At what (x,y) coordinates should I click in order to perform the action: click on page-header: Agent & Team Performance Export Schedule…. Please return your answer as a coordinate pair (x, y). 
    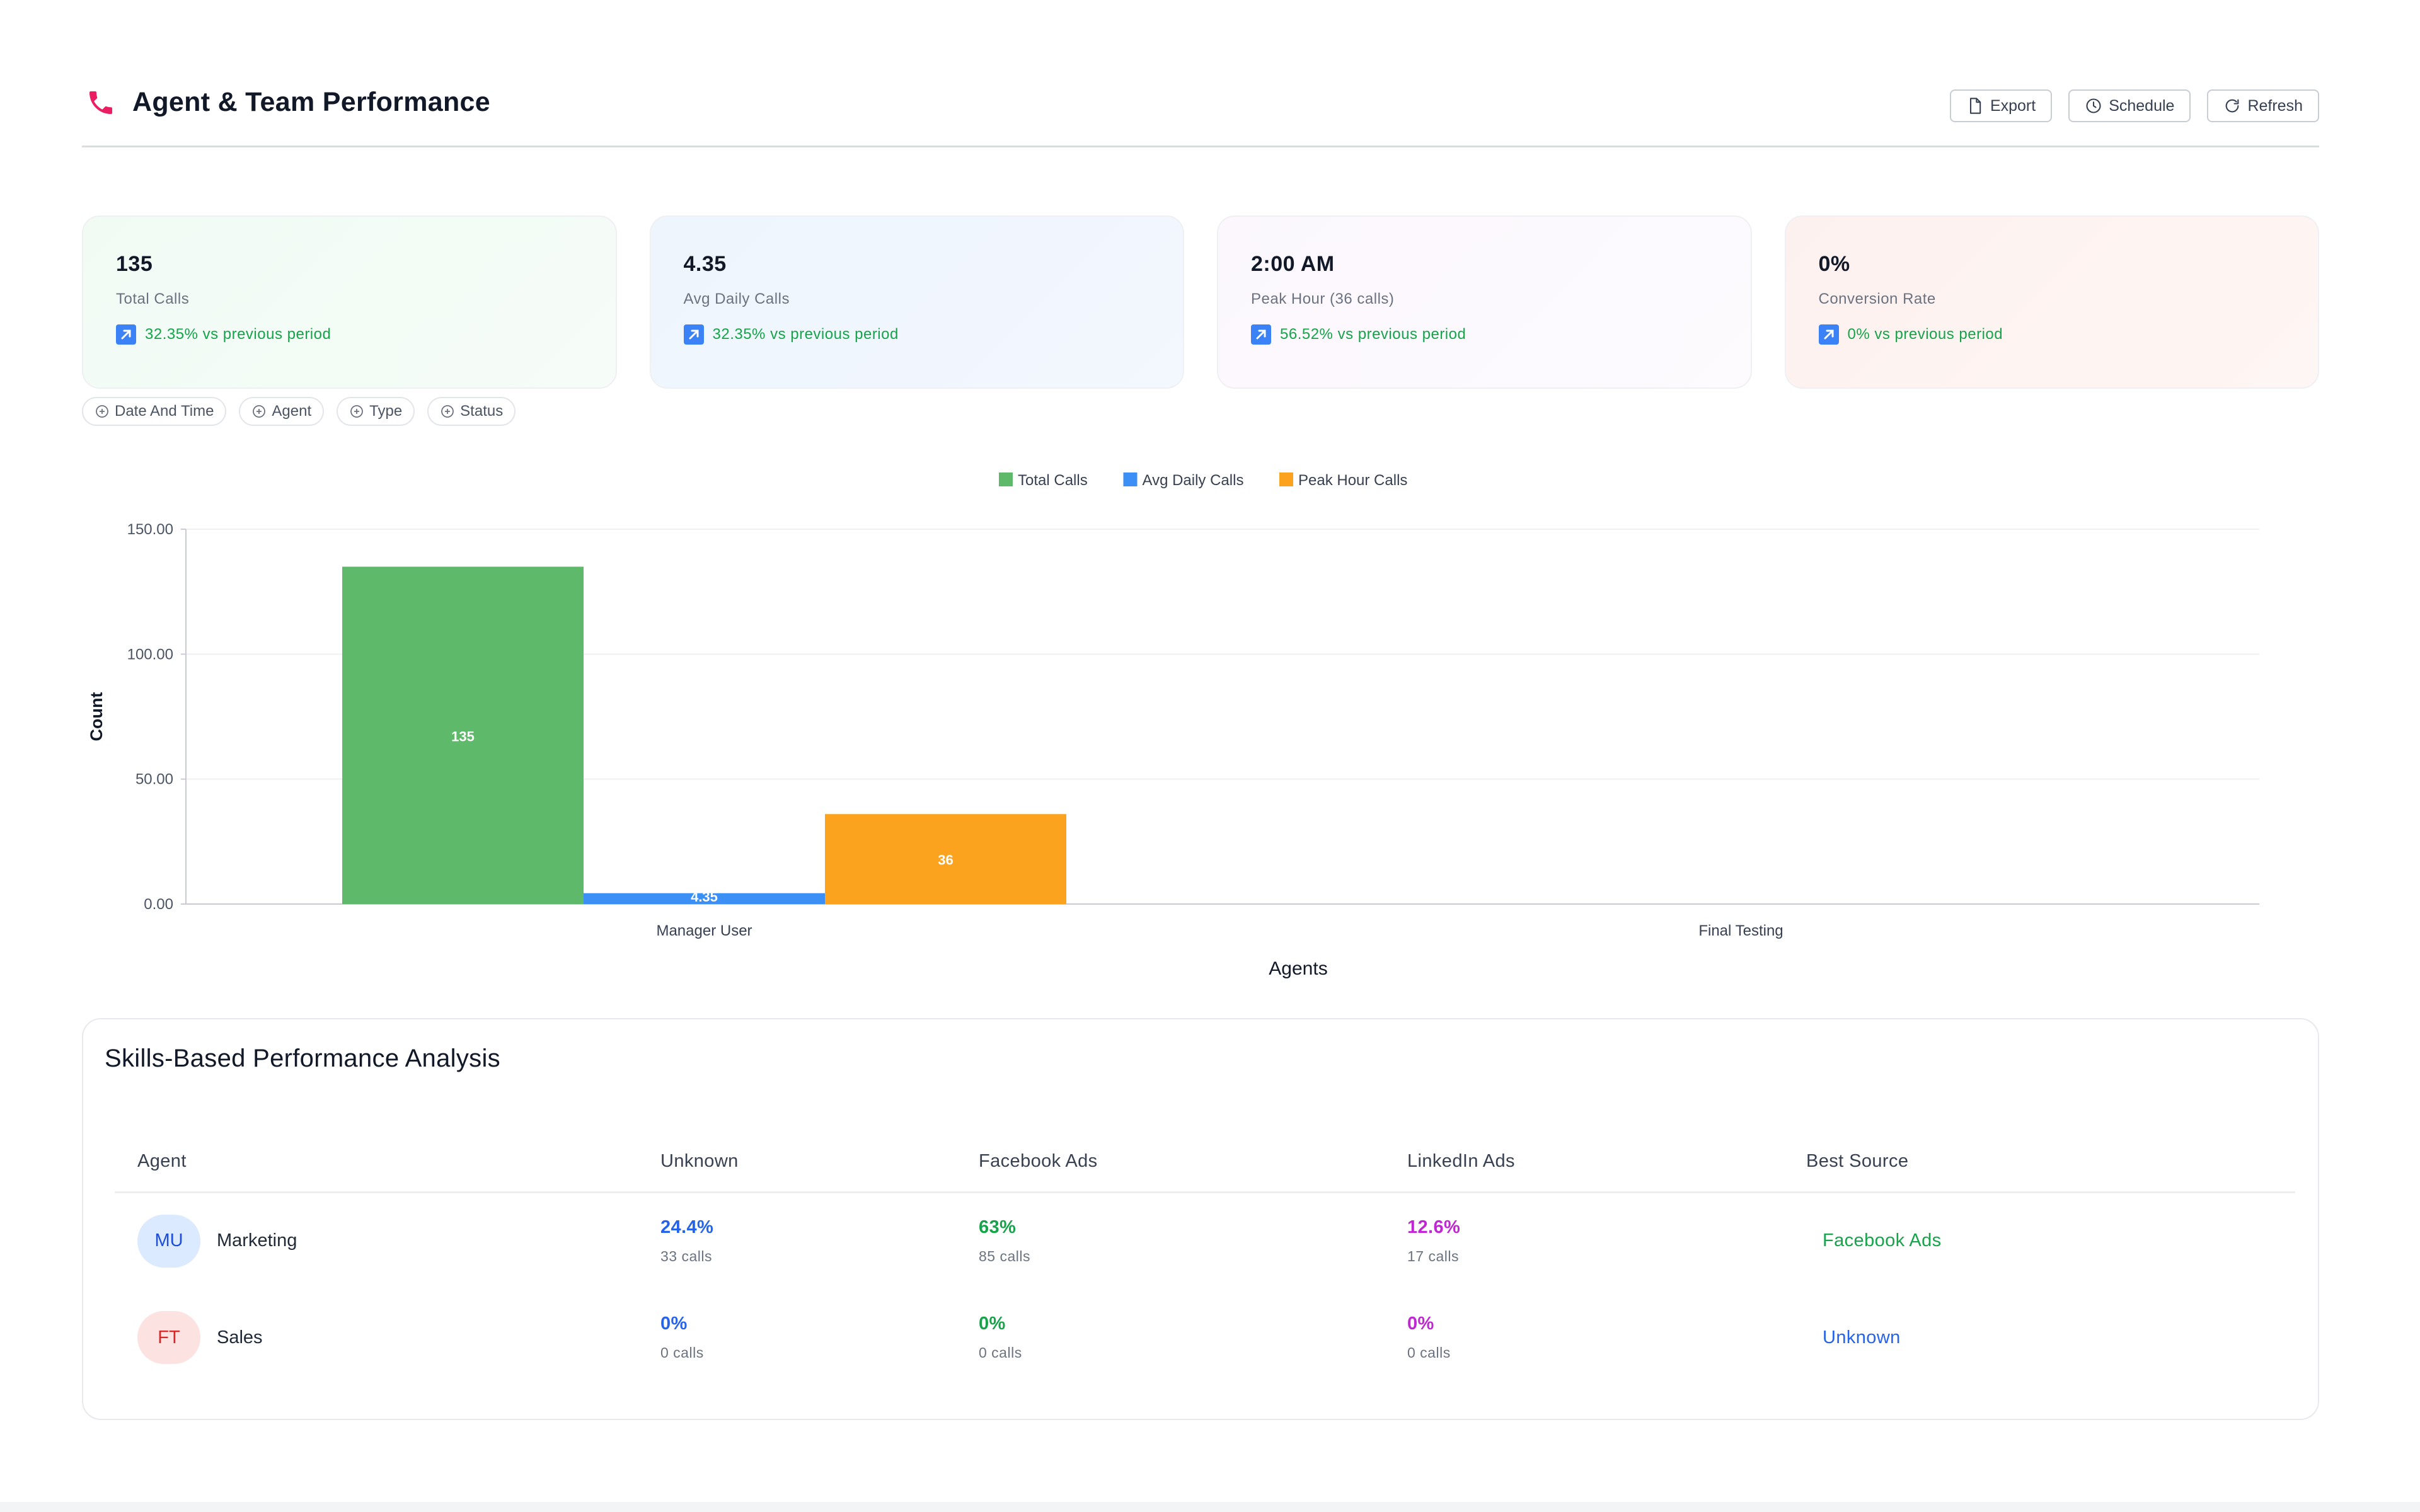
    Looking at the image, I should click on (1200, 114).